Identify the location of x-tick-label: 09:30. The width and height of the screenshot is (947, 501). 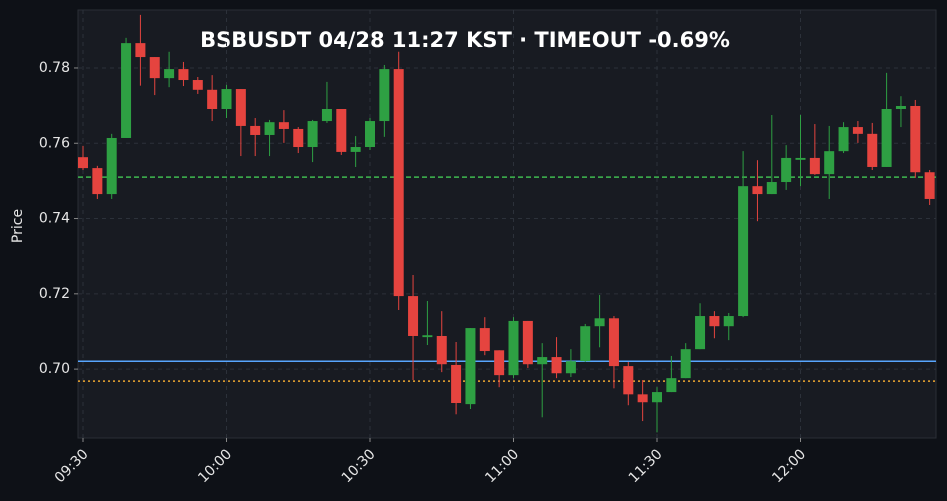
(72, 466).